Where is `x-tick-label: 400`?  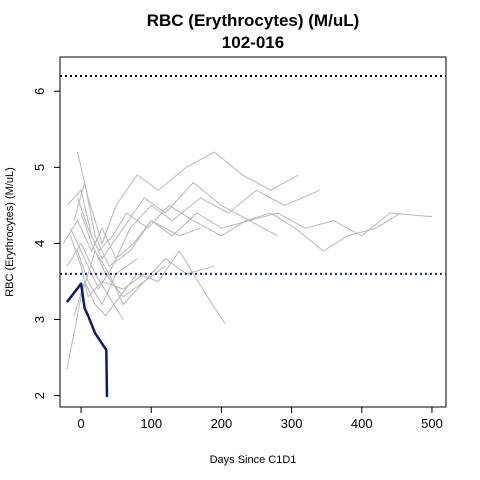 x-tick-label: 400 is located at coordinates (362, 423).